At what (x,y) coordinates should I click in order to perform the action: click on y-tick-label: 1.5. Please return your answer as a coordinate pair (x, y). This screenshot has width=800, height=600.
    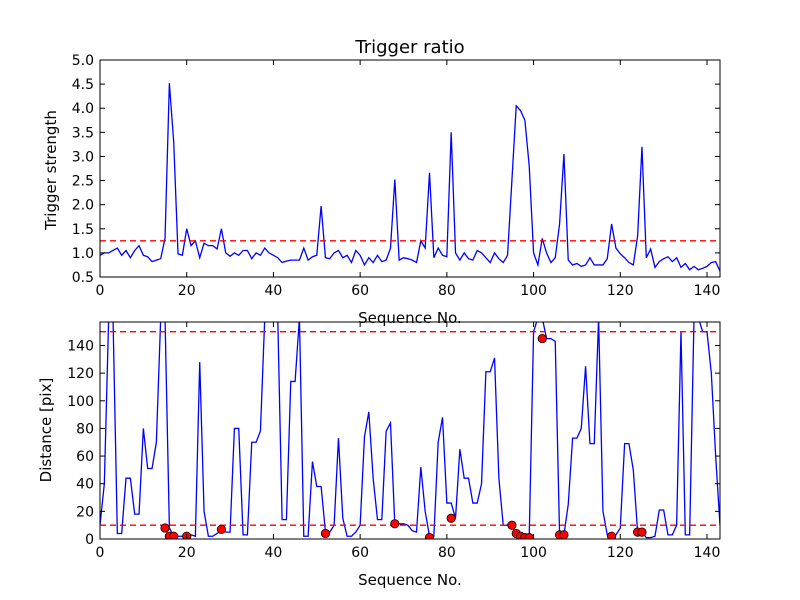
    Looking at the image, I should click on (83, 230).